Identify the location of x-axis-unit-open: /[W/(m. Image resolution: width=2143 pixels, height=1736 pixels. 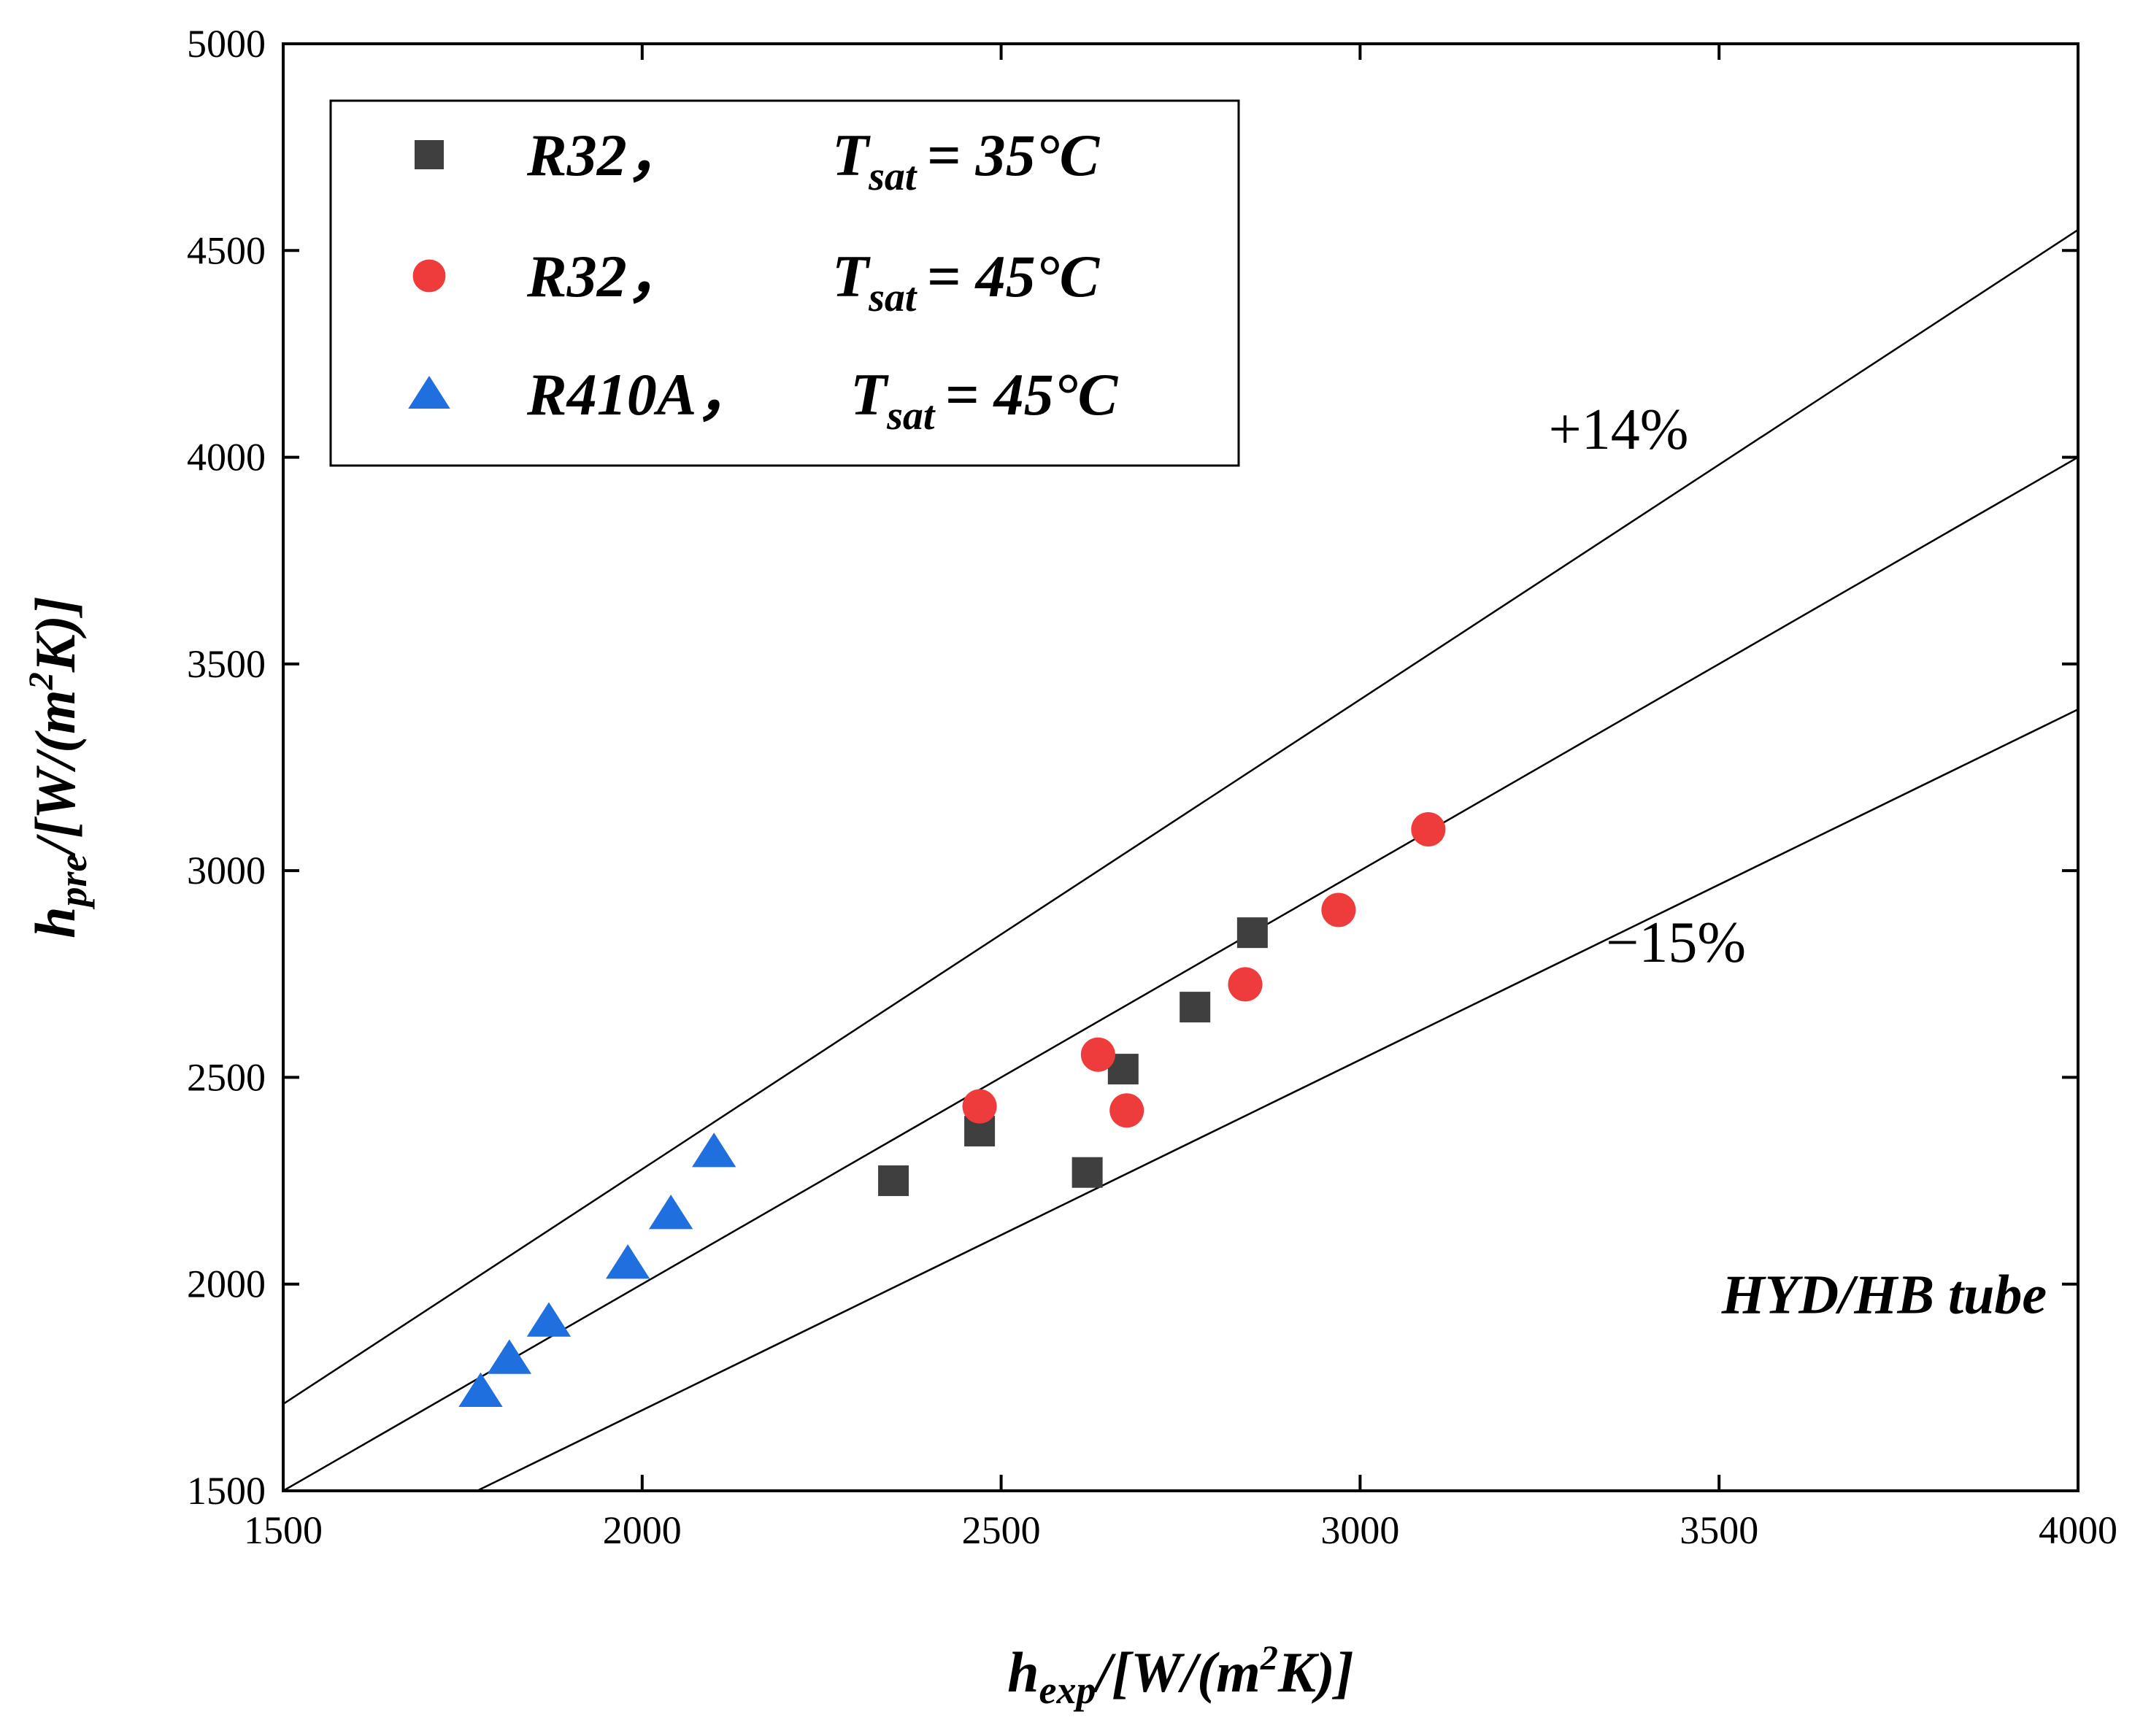
(1177, 1672).